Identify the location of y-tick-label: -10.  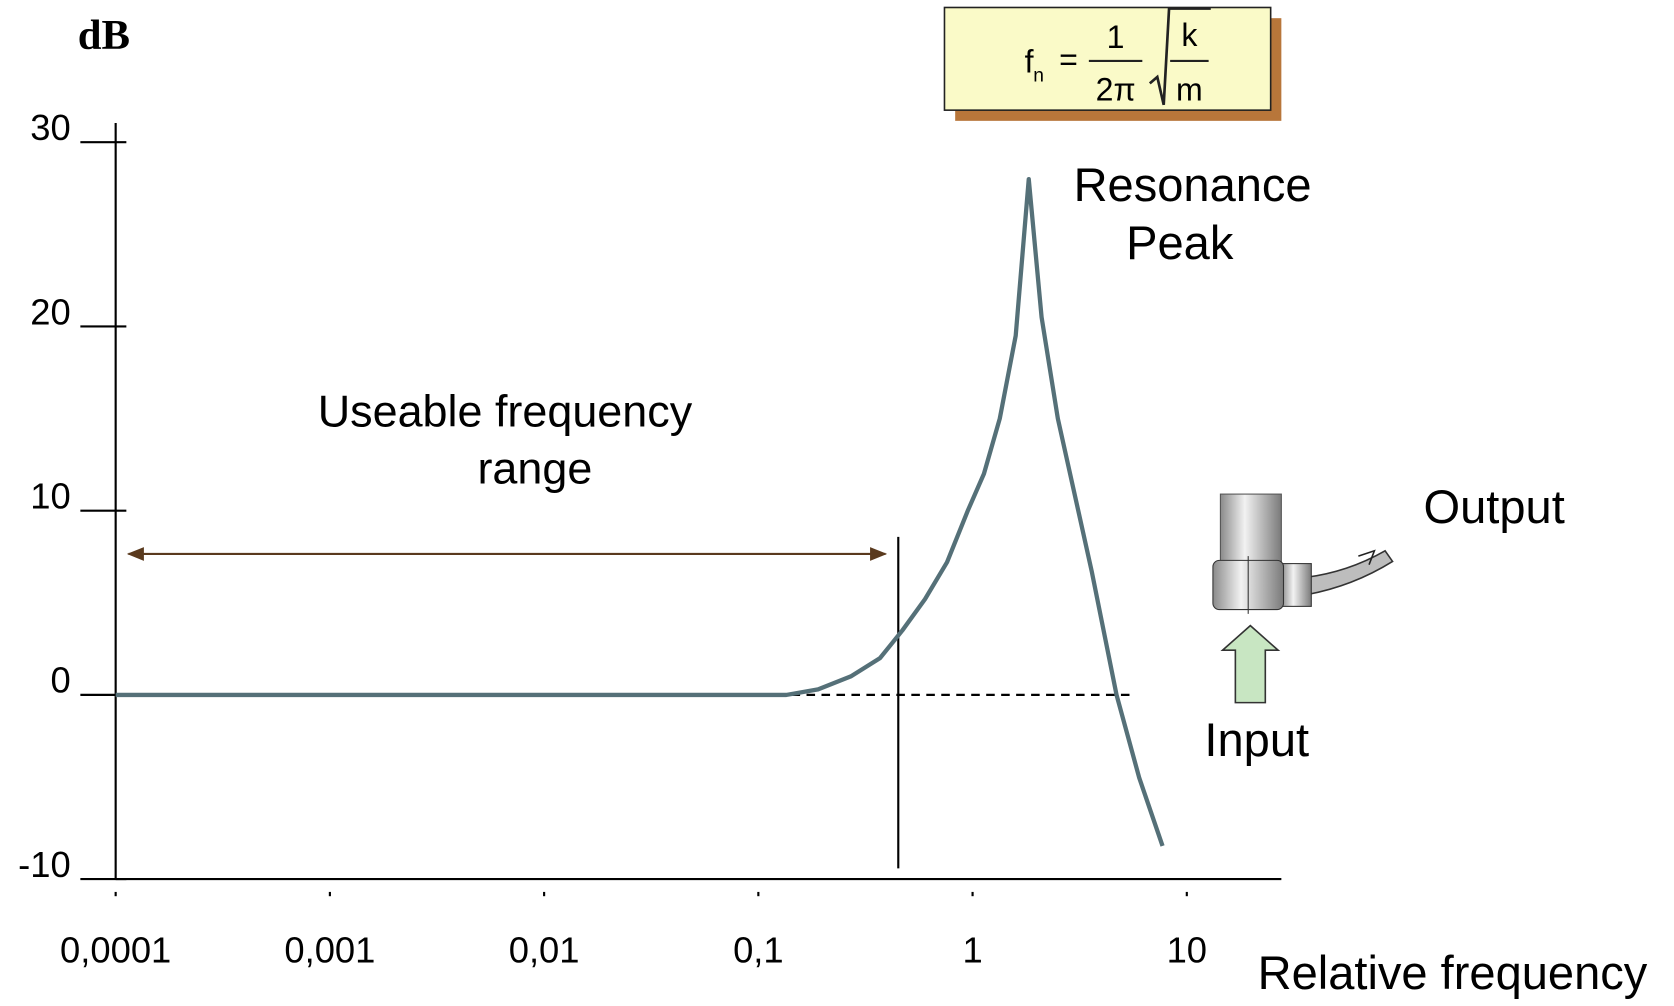
(44, 864).